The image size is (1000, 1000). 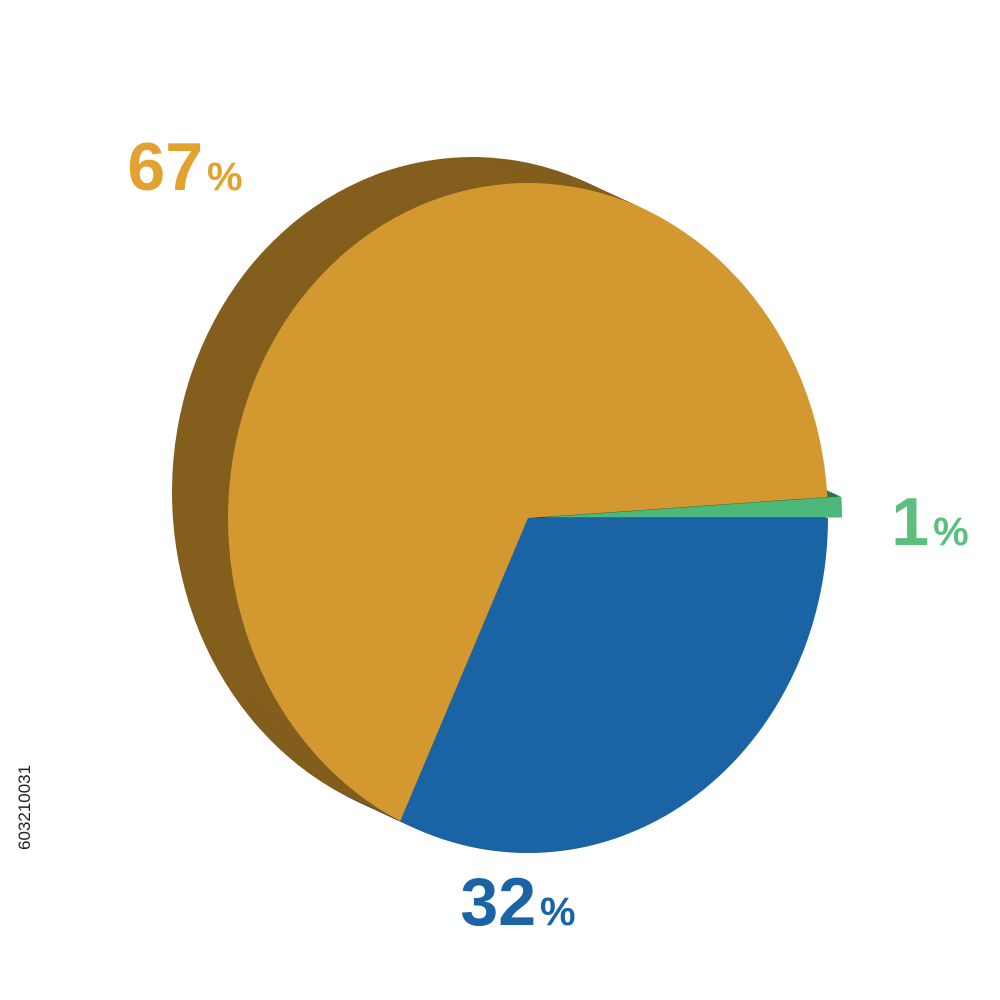 I want to click on data-label: 67%, so click(x=184, y=167).